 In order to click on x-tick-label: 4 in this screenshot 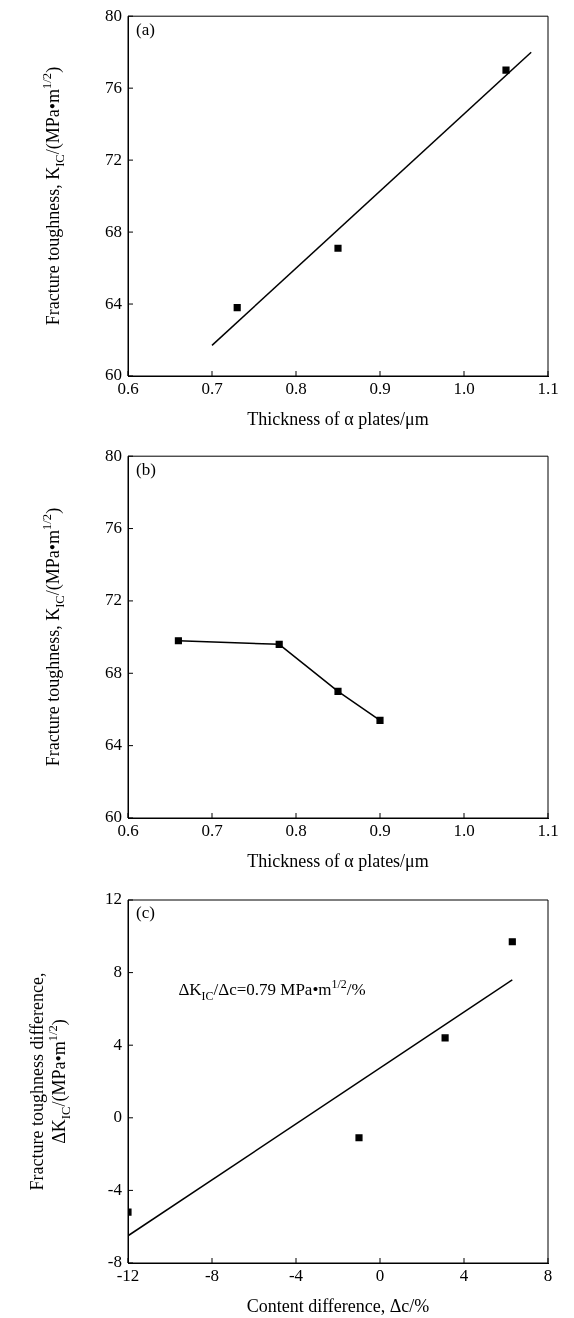, I will do `click(464, 1275)`.